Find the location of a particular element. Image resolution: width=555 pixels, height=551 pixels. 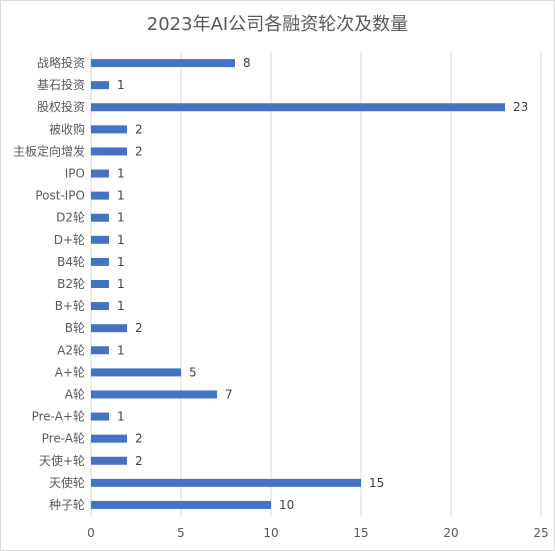

category-label: 被收购 is located at coordinates (67, 128).